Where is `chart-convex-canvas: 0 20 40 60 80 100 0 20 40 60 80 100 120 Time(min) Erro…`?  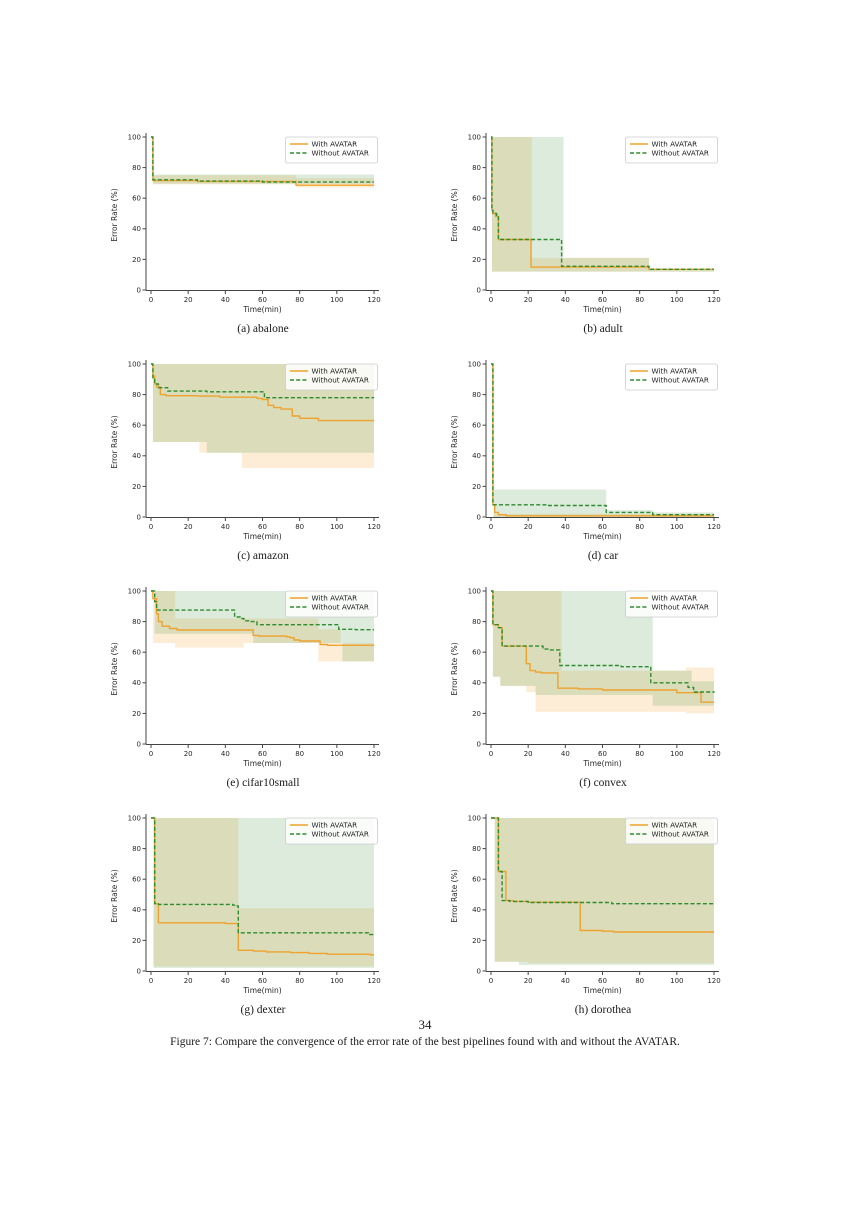 chart-convex-canvas: 0 20 40 60 80 100 0 20 40 60 80 100 120 Time(min) Erro… is located at coordinates (585, 677).